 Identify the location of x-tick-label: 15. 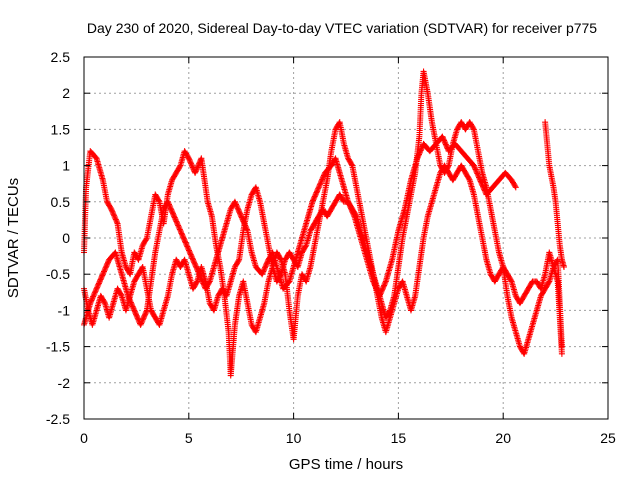
(399, 438).